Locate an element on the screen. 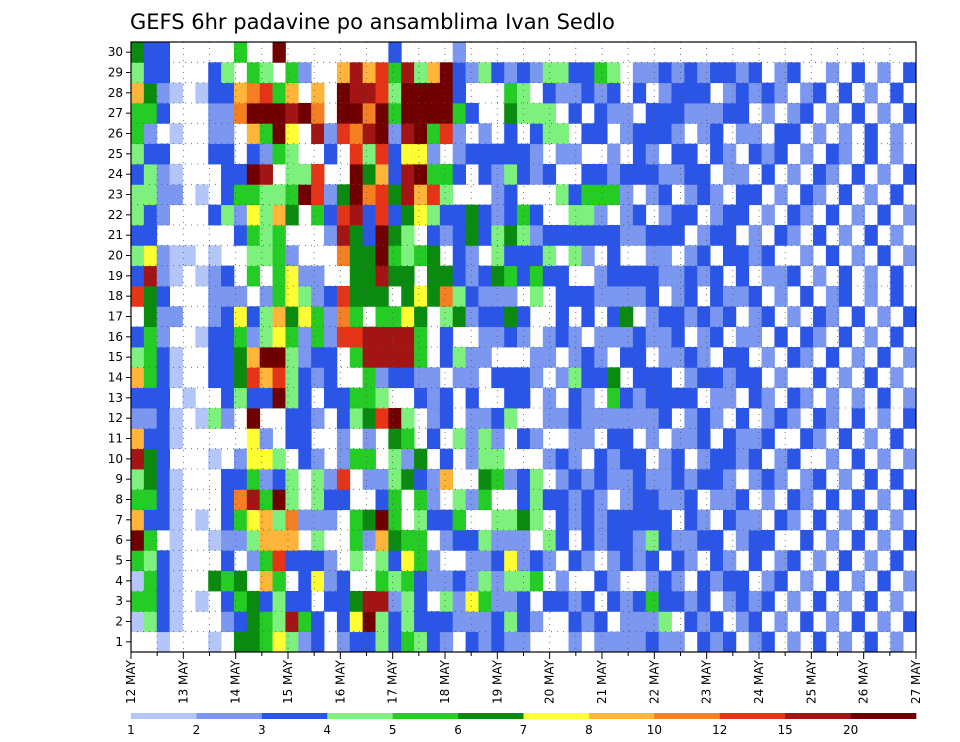 The height and width of the screenshot is (742, 960). y-tick-label: 11 is located at coordinates (115, 439).